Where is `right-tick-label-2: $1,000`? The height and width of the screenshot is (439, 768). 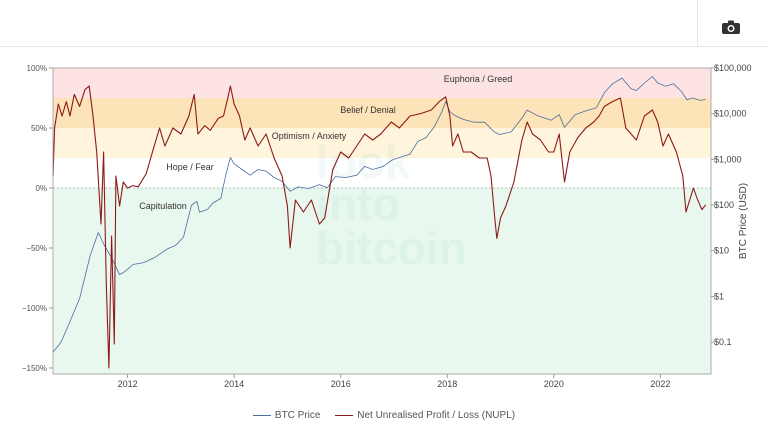
right-tick-label-2: $1,000 is located at coordinates (728, 159).